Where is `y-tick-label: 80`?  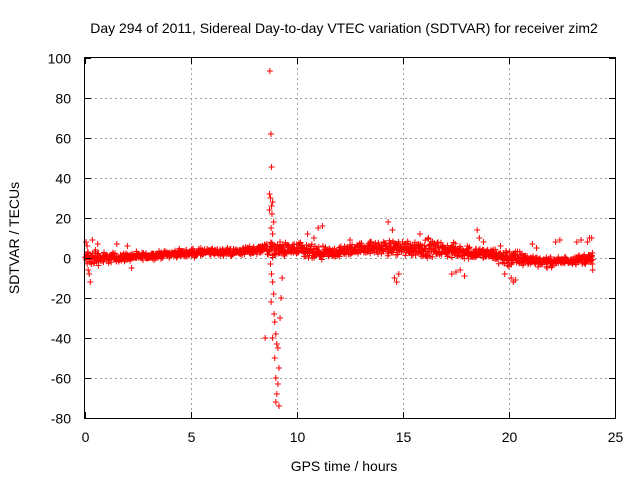
y-tick-label: 80 is located at coordinates (63, 99).